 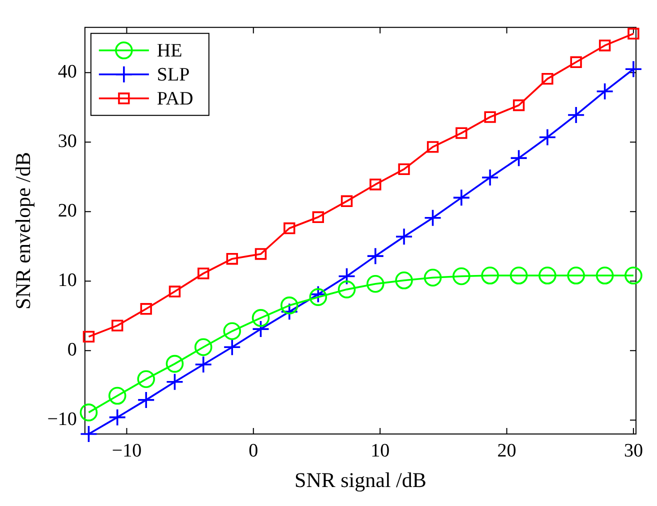 What do you see at coordinates (72, 350) in the screenshot?
I see `y-tick-label: 0` at bounding box center [72, 350].